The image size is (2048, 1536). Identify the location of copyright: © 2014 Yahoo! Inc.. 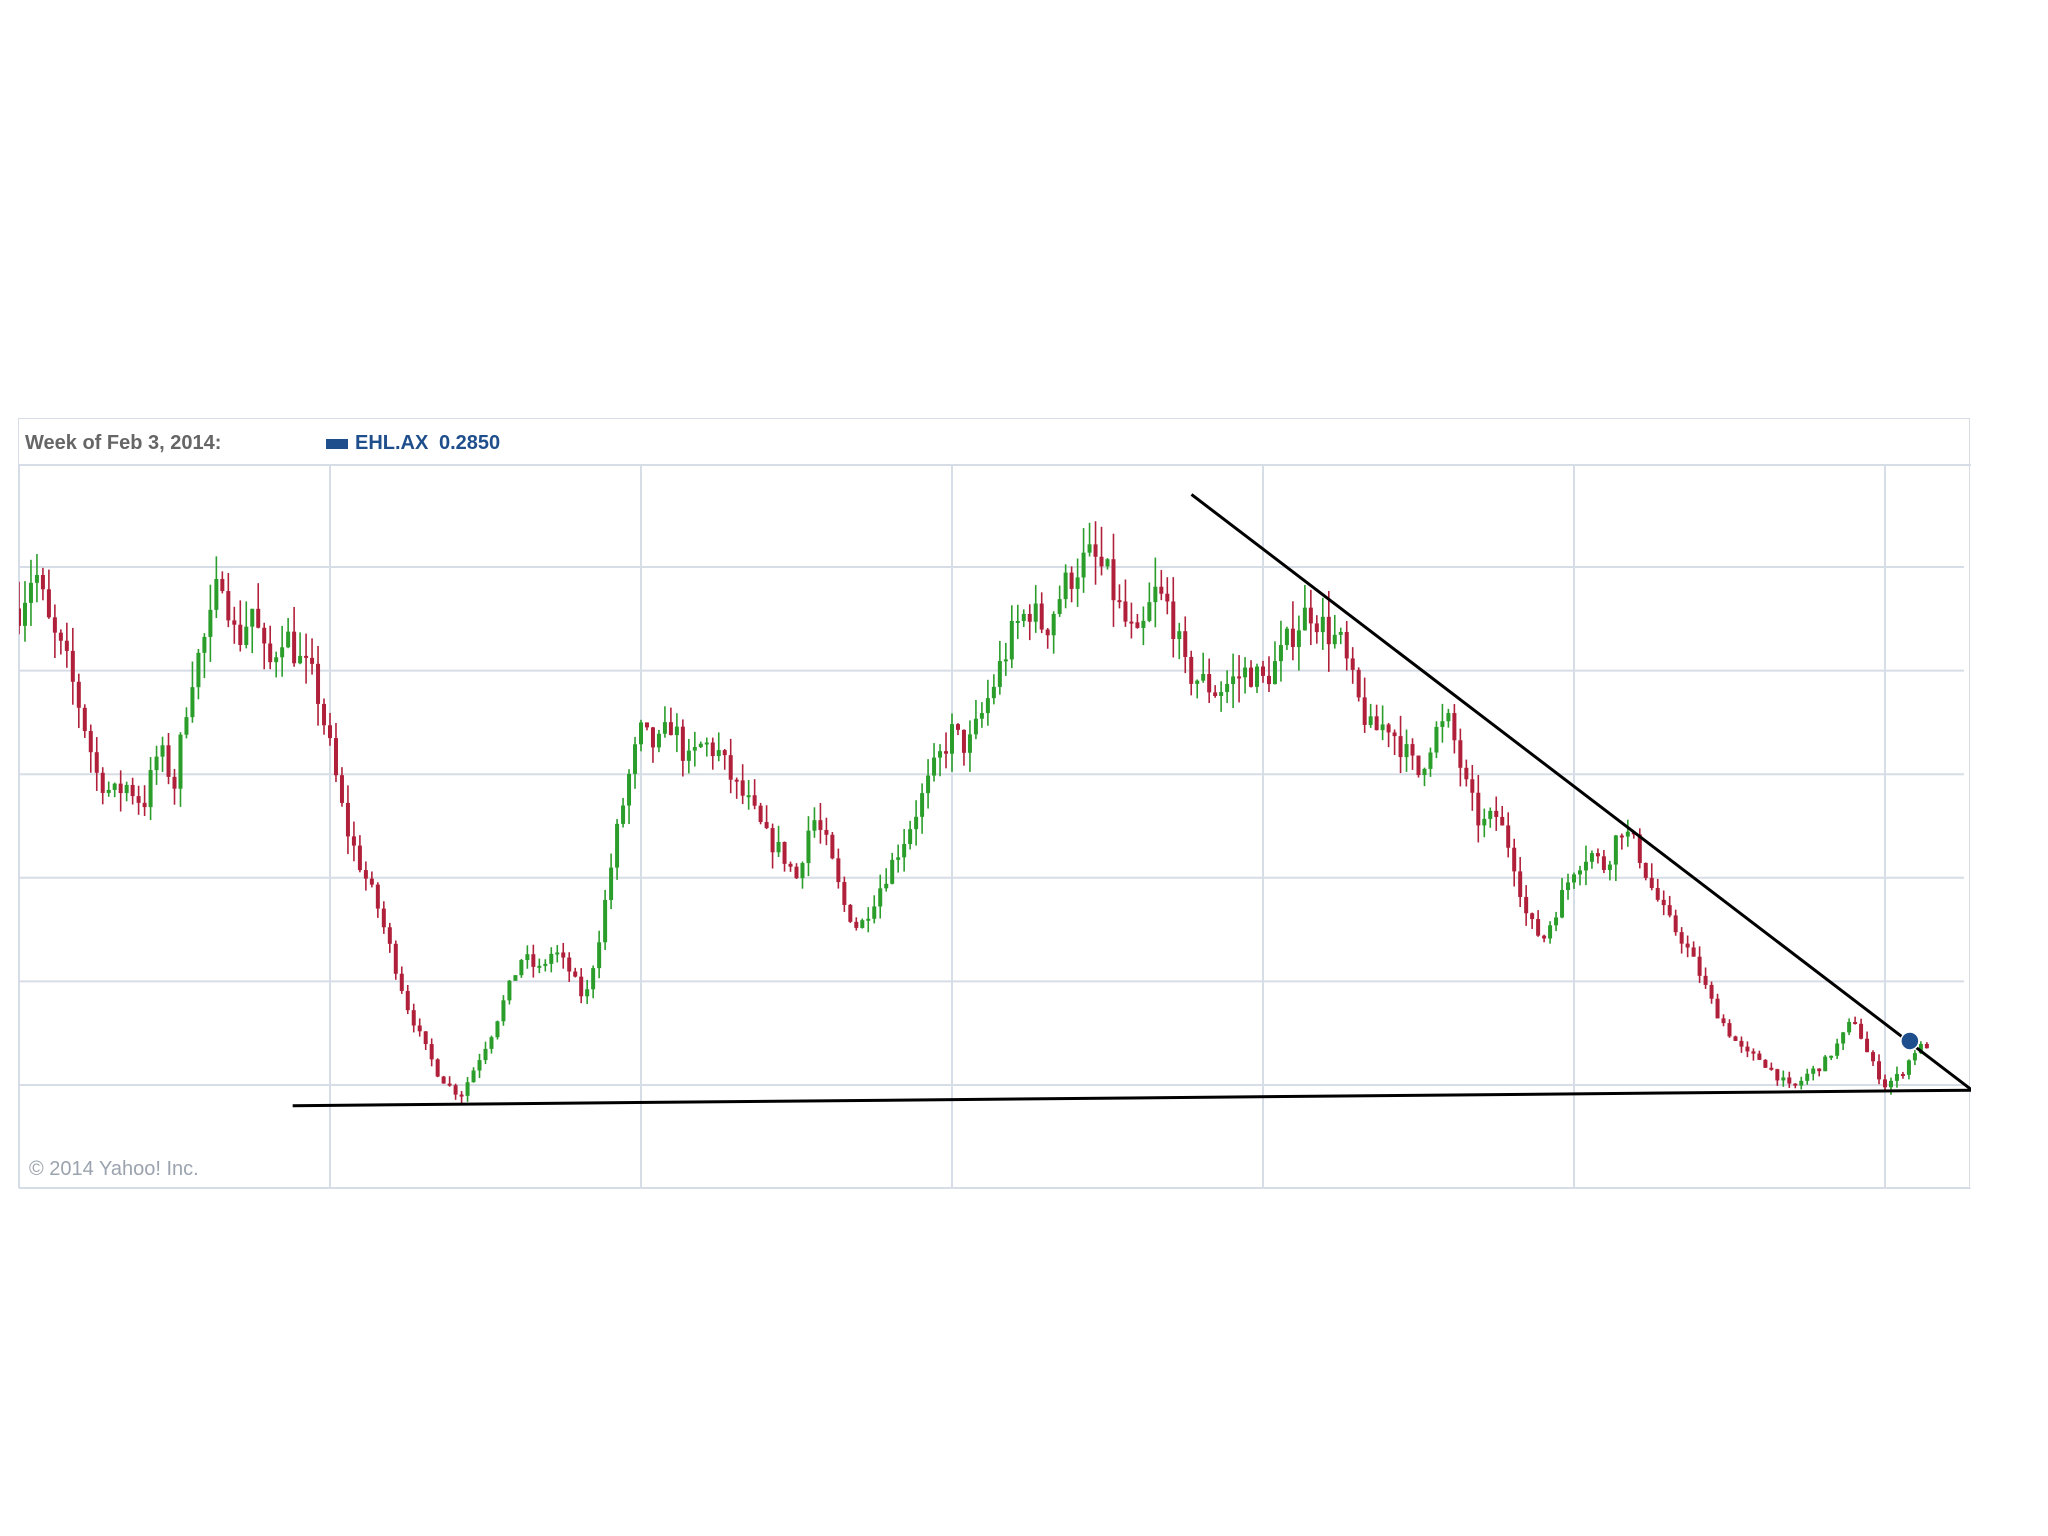
(114, 1169).